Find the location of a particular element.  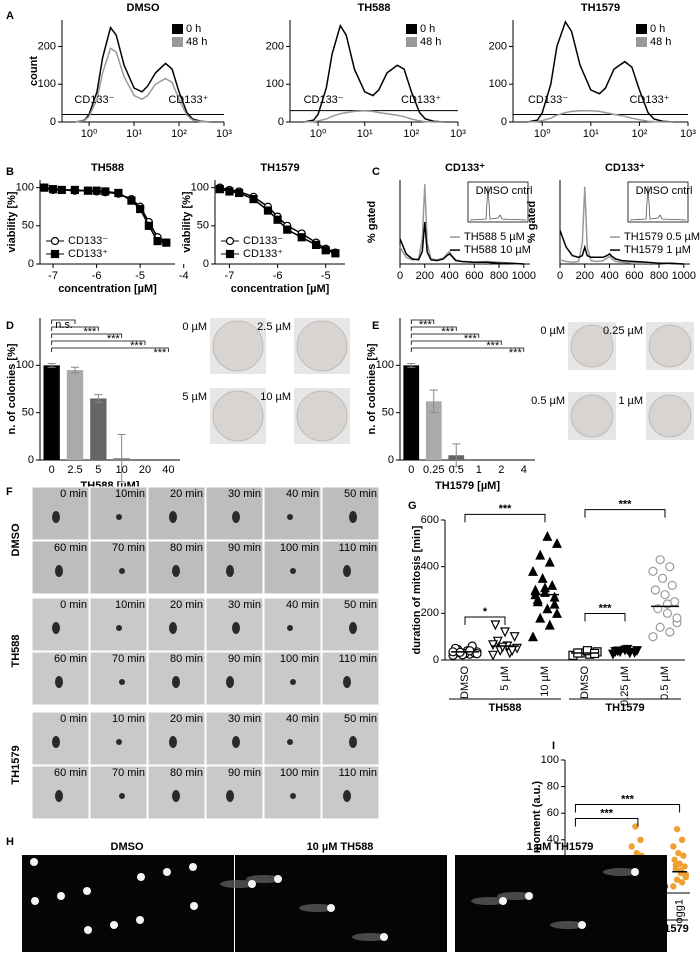

image-label: 10 µM TH588 is located at coordinates (340, 847).